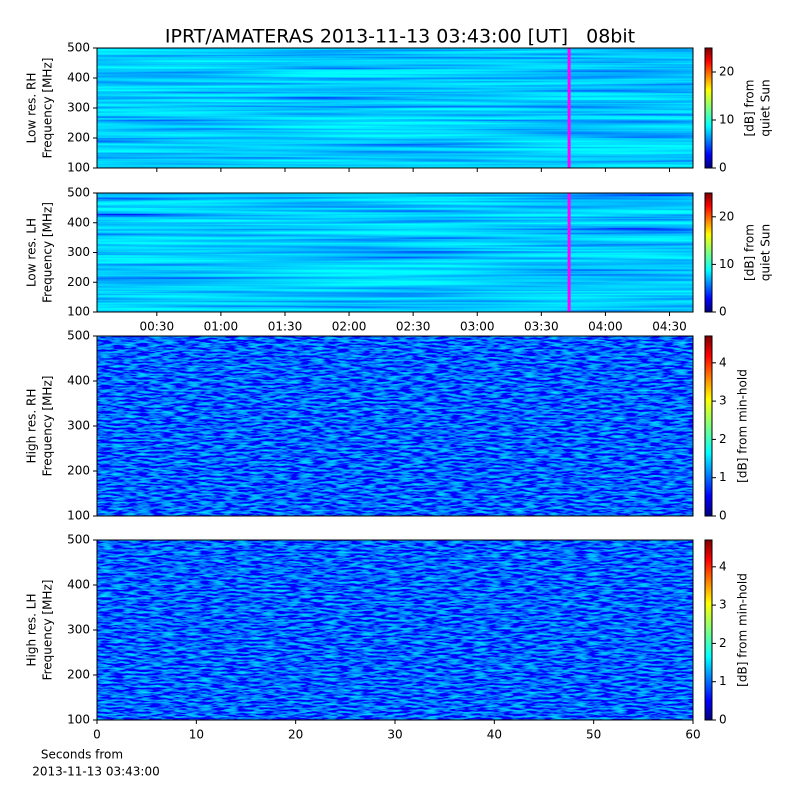 The height and width of the screenshot is (800, 800). I want to click on x-tick-label: 04:00, so click(605, 327).